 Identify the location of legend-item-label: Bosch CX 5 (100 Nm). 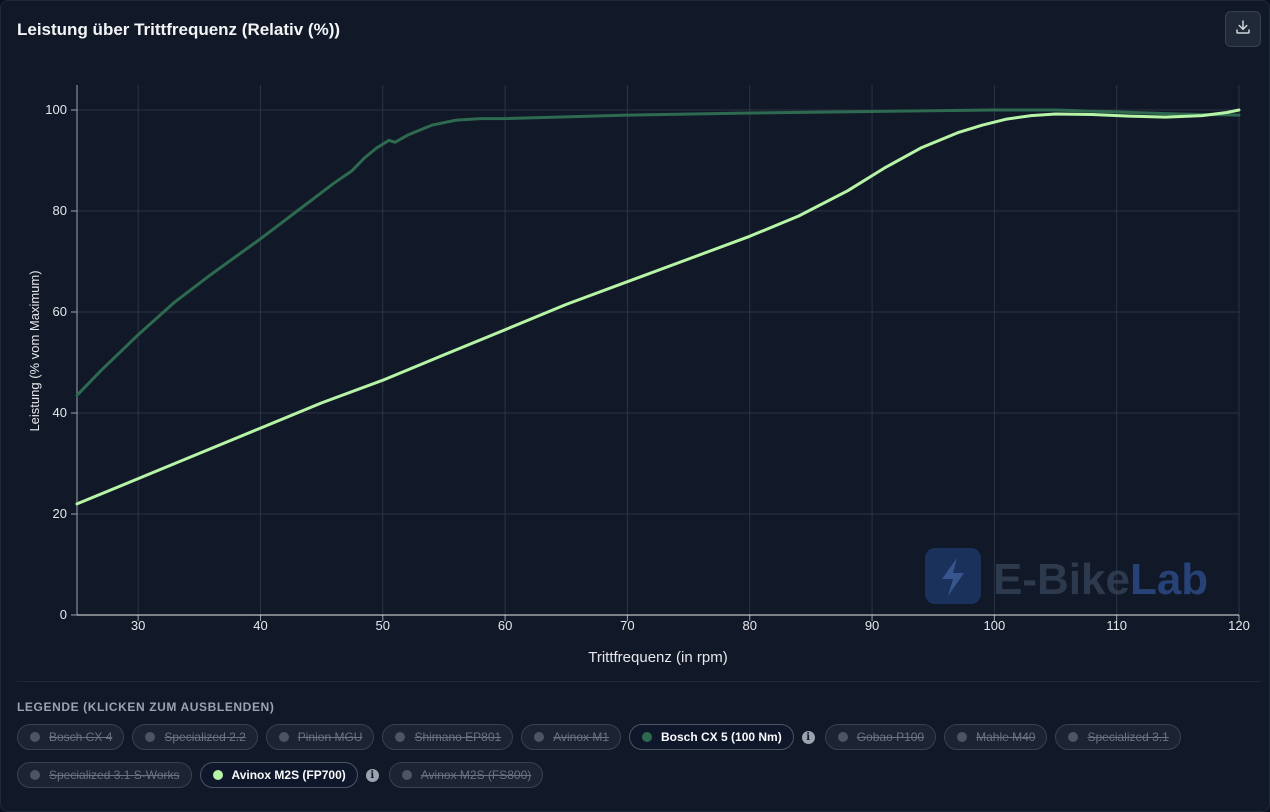
(721, 737).